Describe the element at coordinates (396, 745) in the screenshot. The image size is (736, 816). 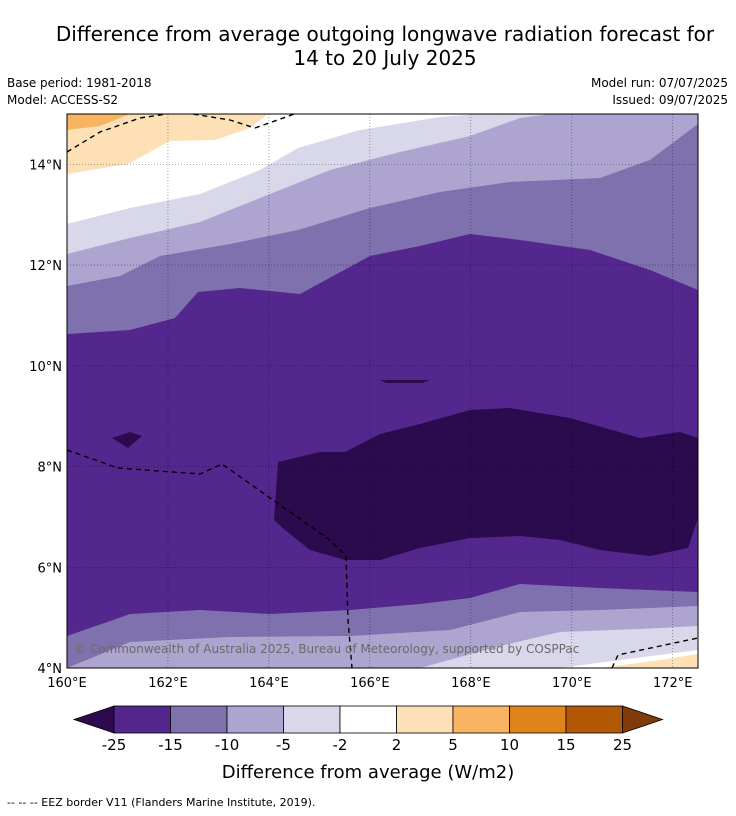
I see `colorbar-tick-label: 2` at that location.